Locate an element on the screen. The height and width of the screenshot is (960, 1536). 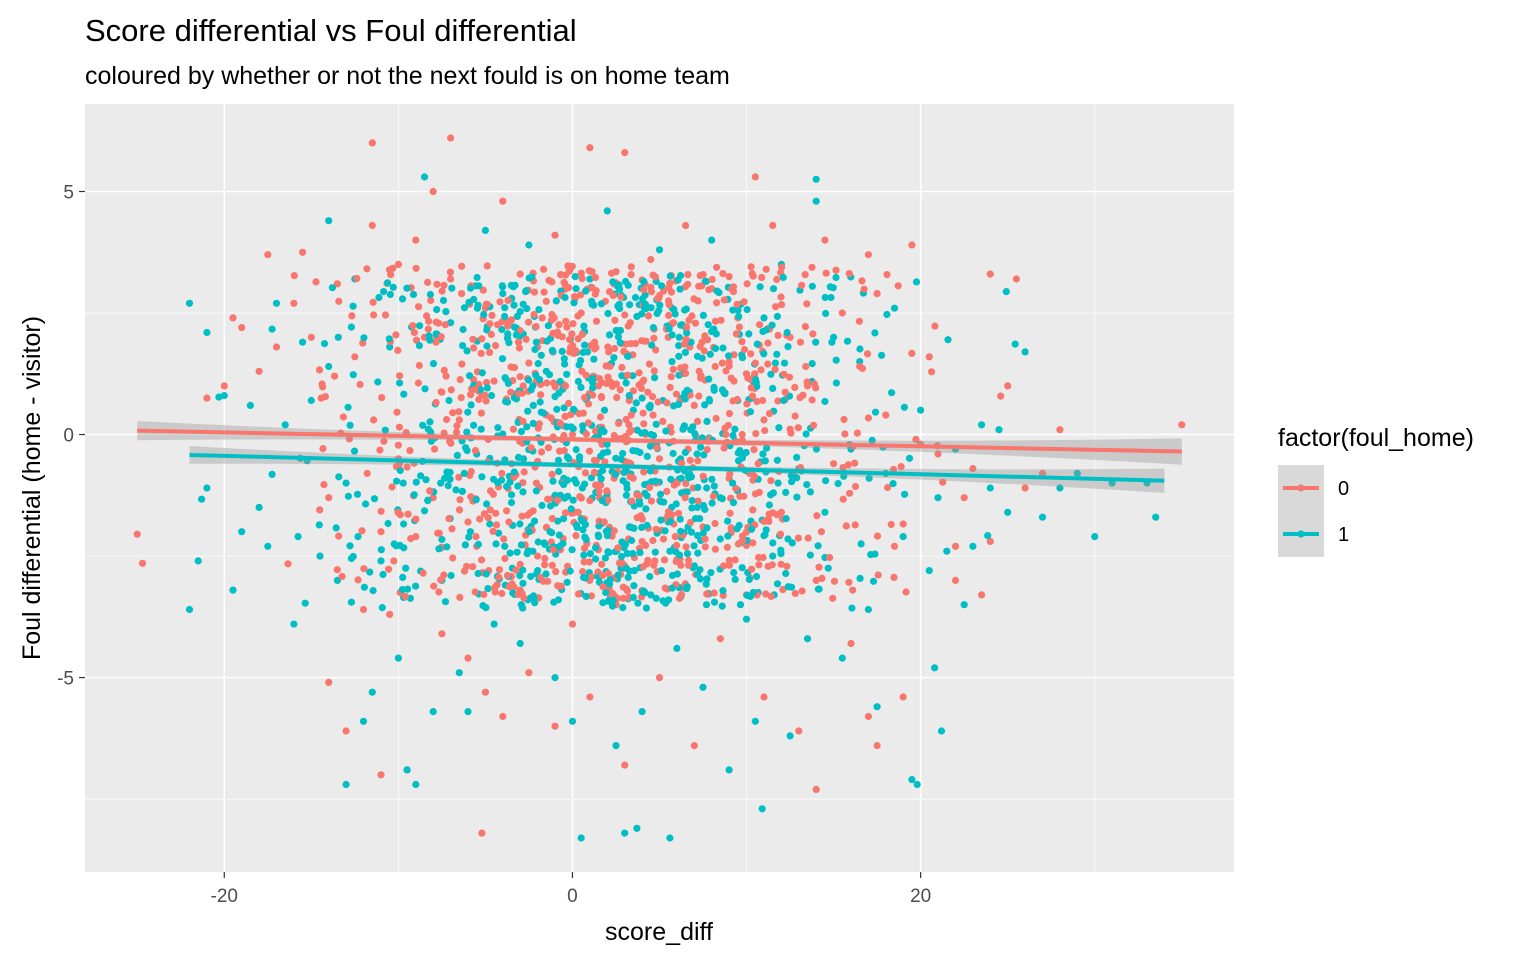
legend-key-point is located at coordinates (1301, 488).